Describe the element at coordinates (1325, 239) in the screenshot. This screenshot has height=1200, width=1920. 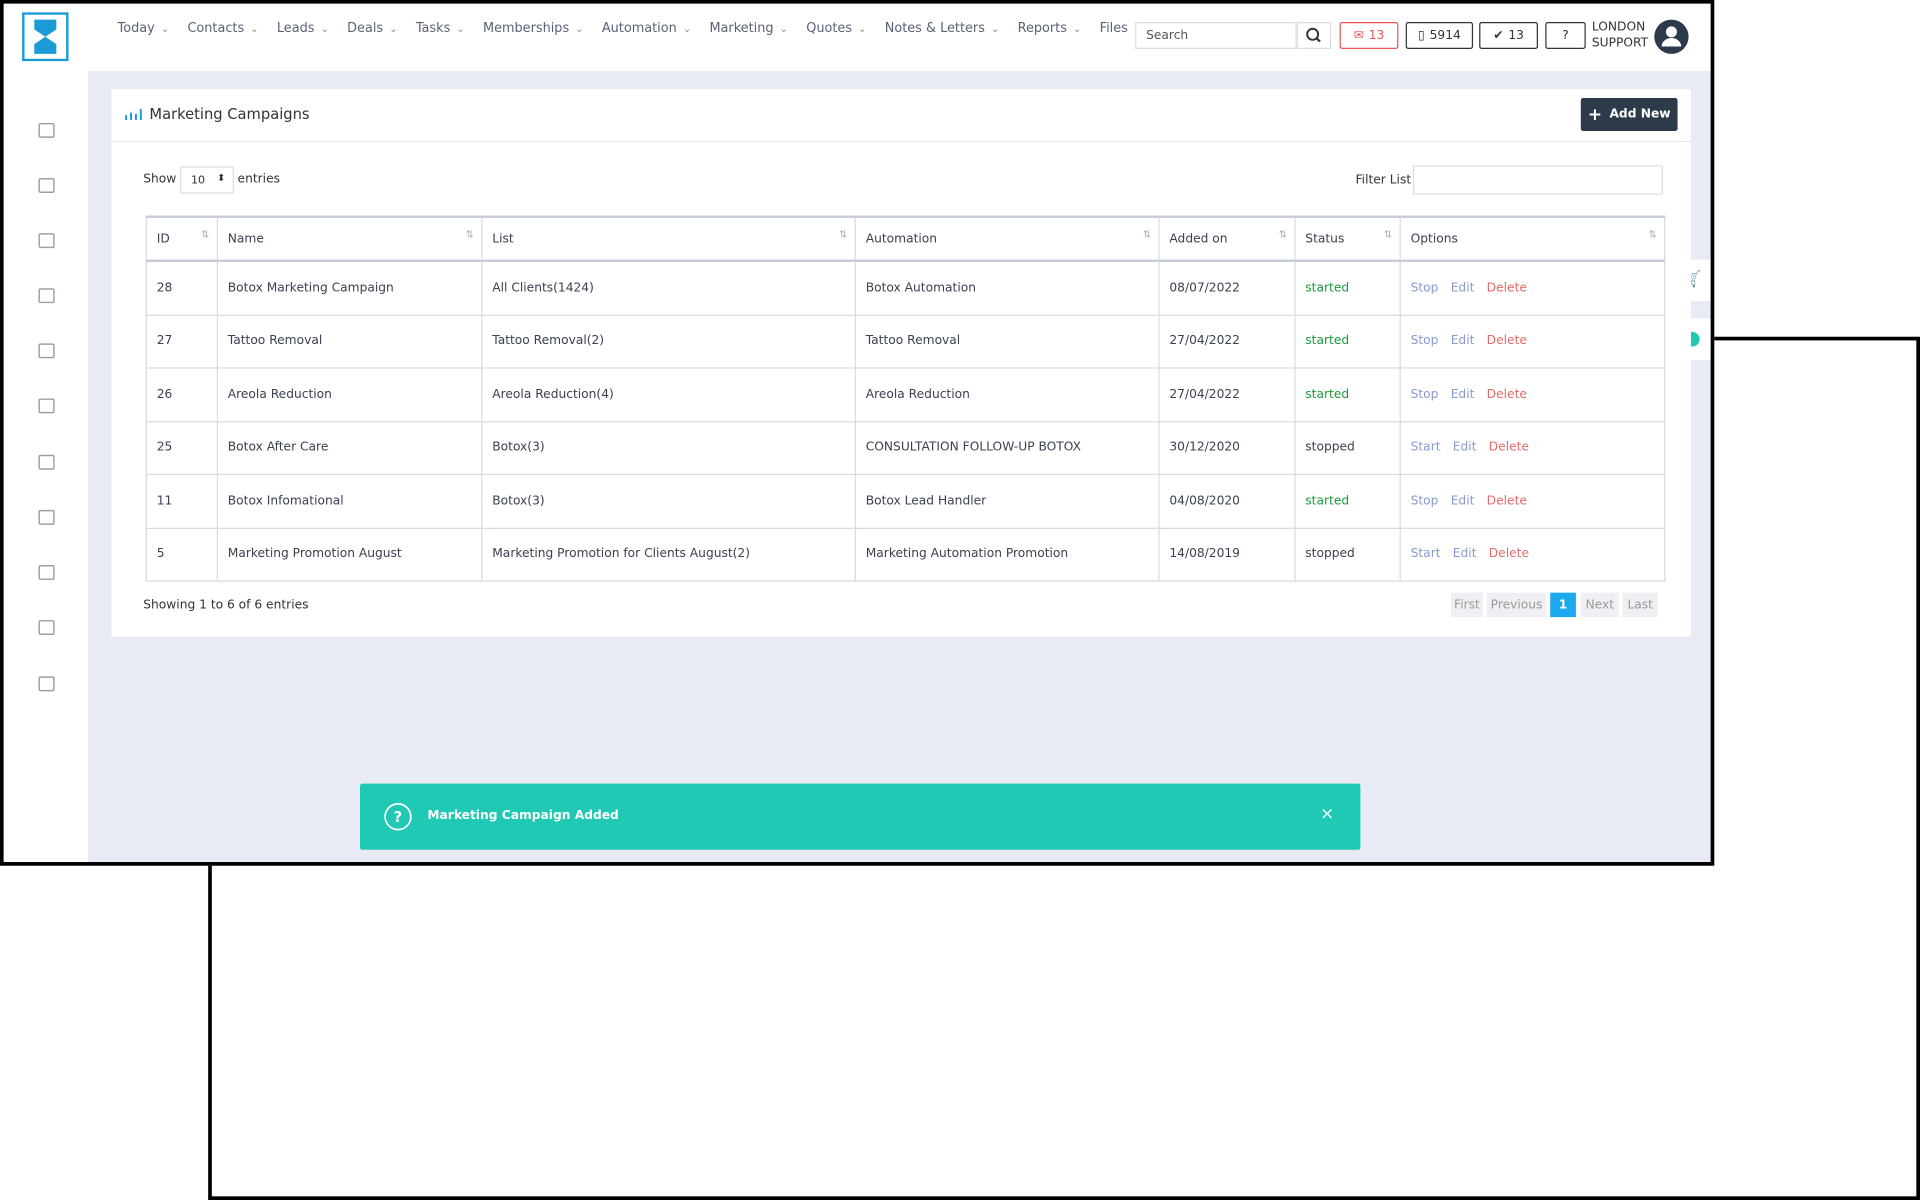
I see `column-label: Status` at that location.